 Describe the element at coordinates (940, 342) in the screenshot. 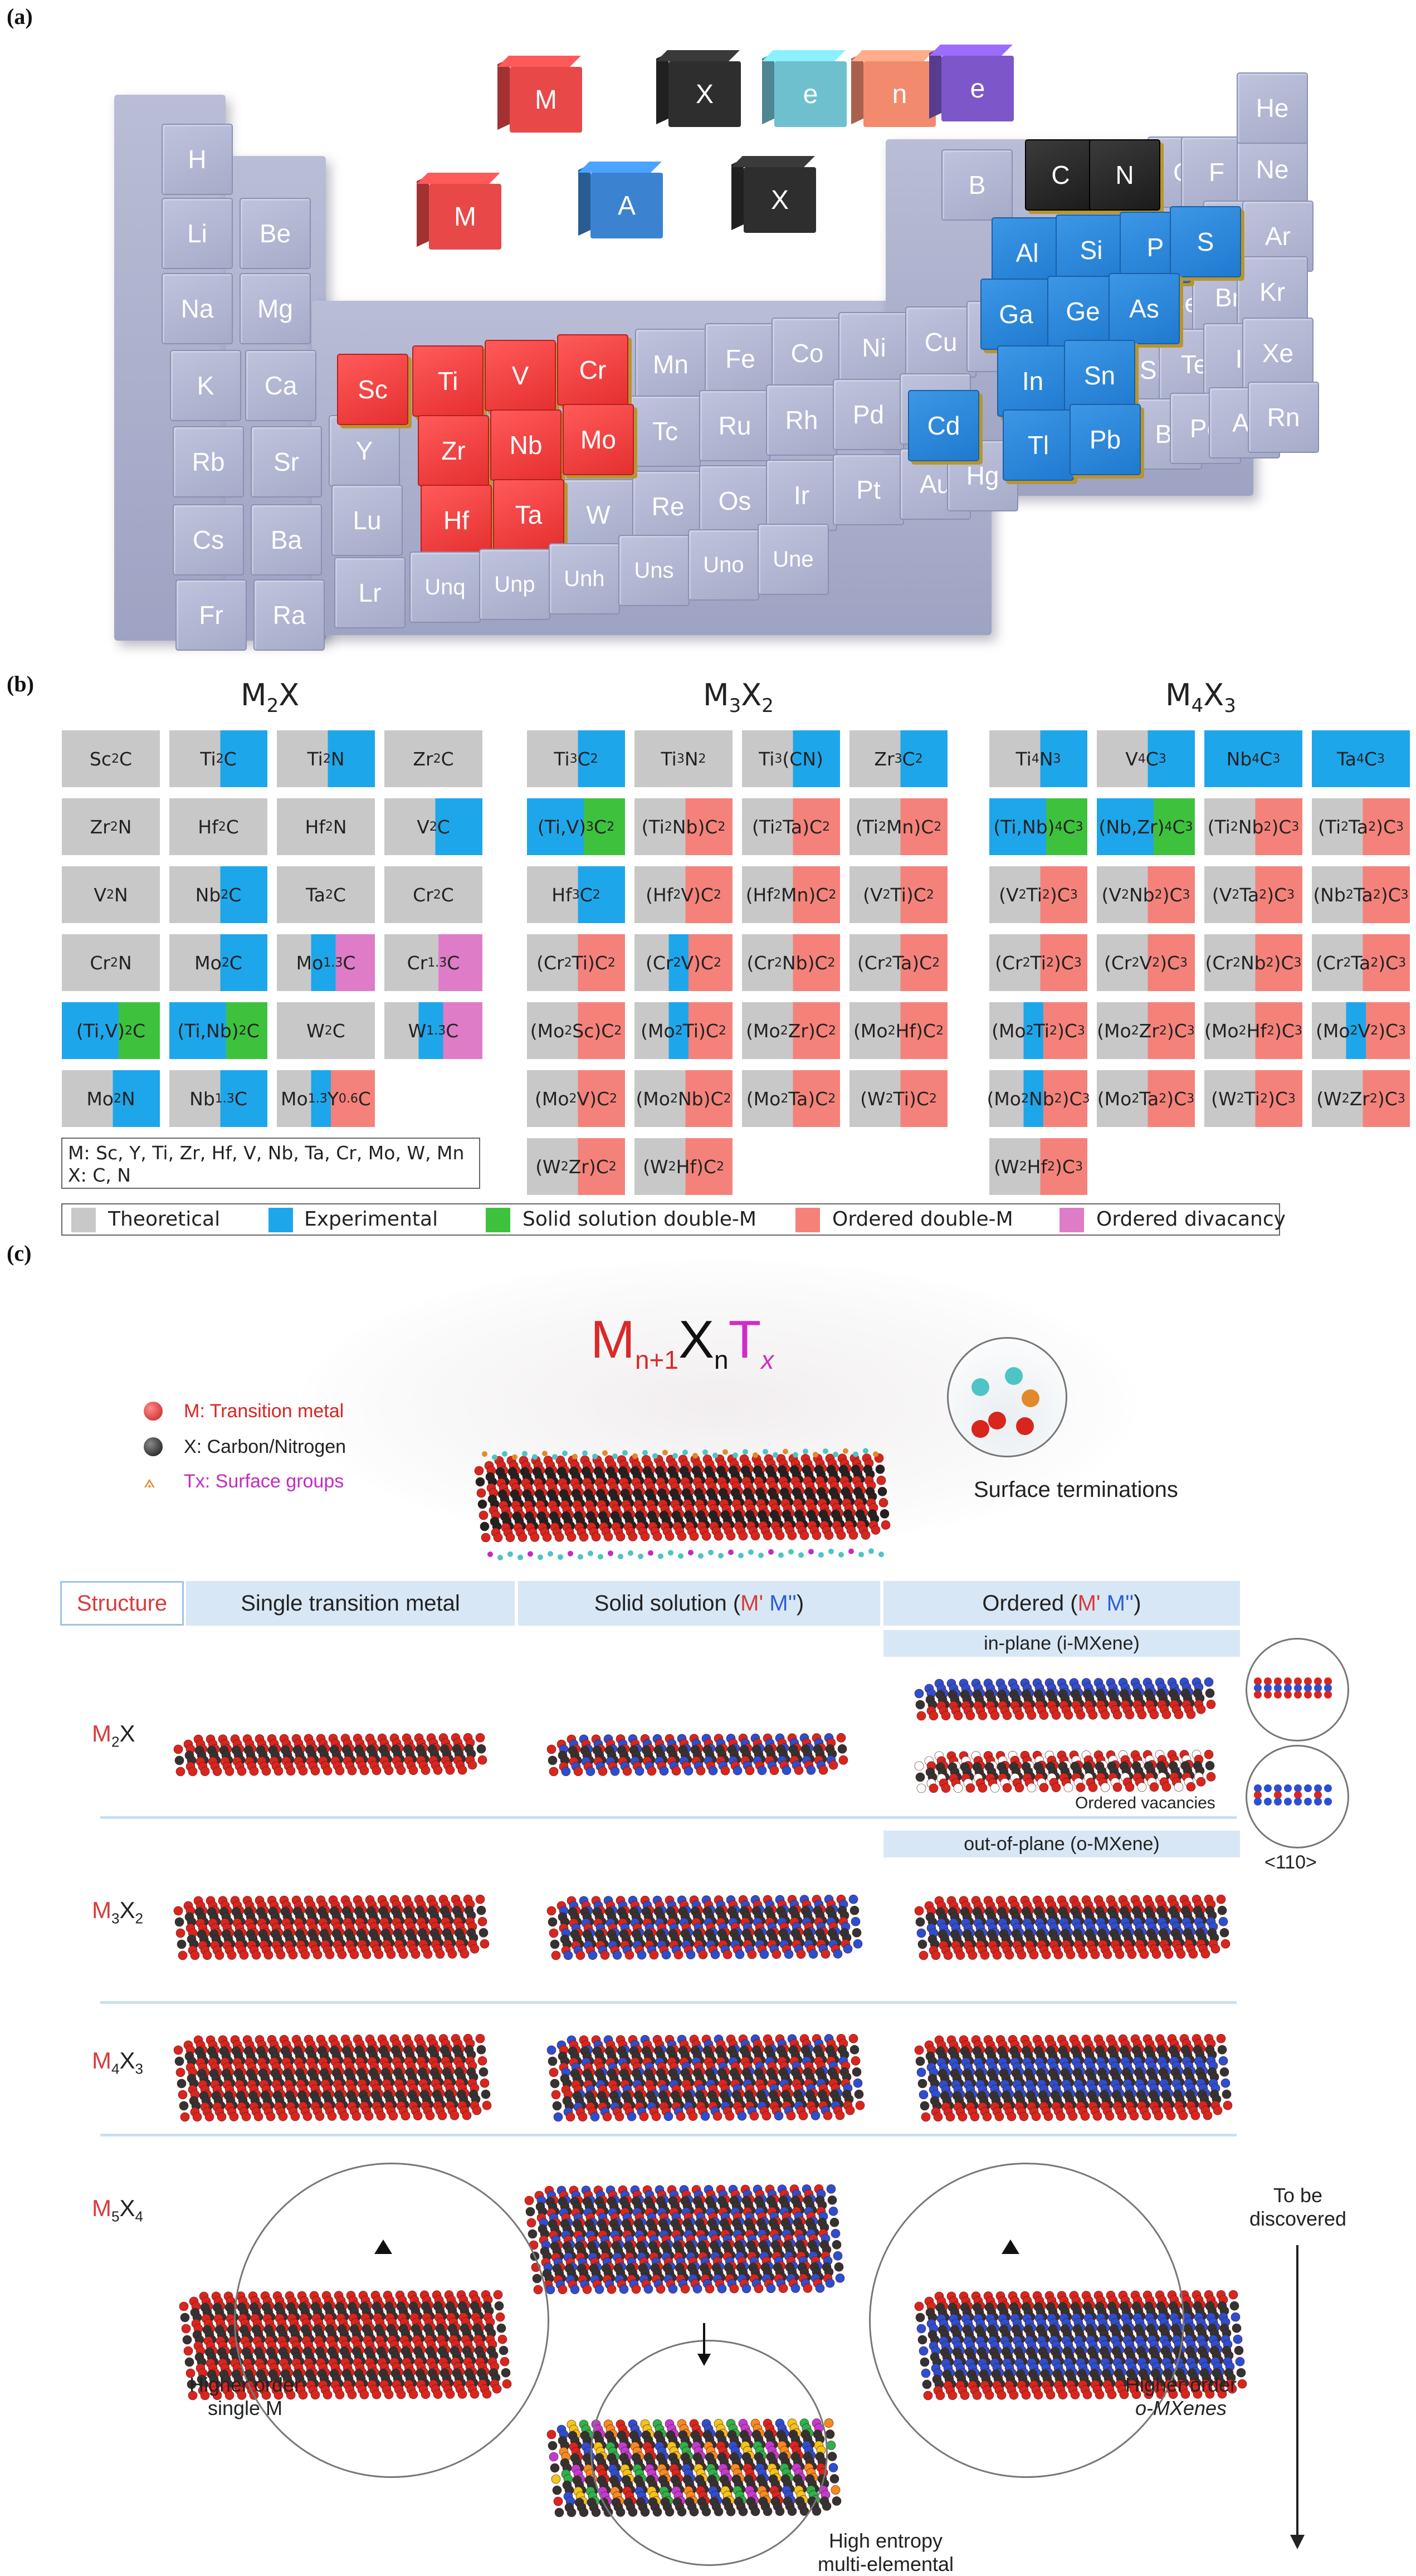

I see `element-cu: Cu` at that location.